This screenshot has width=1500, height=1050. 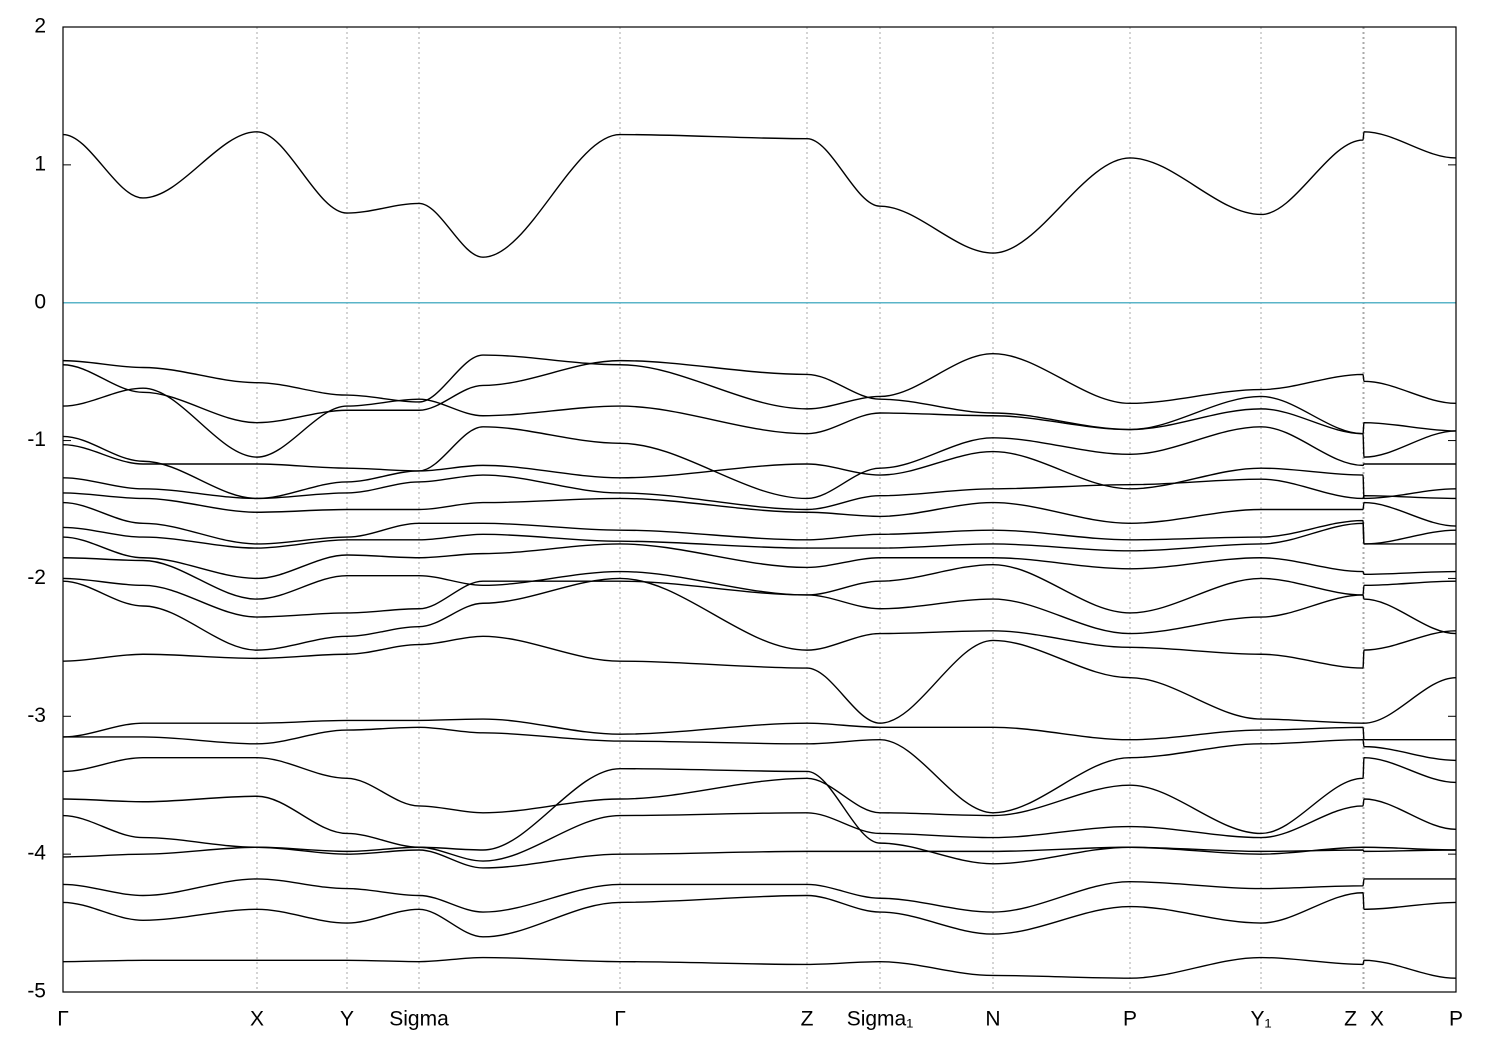 What do you see at coordinates (347, 1019) in the screenshot?
I see `x-tick-label: Y` at bounding box center [347, 1019].